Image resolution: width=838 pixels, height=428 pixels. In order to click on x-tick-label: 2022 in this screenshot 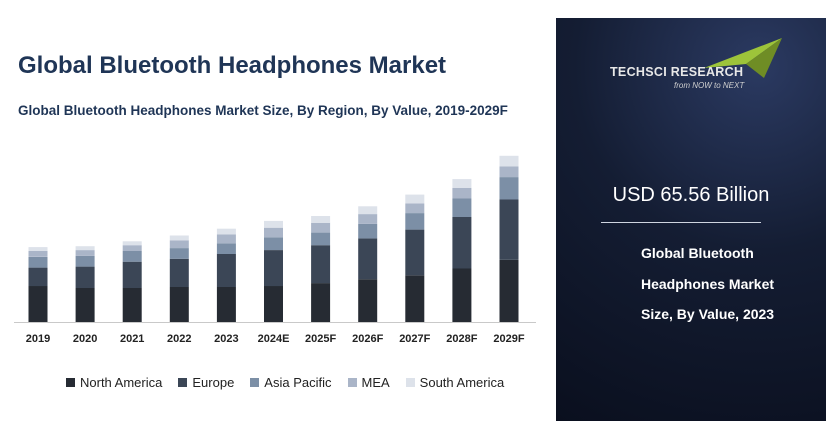, I will do `click(179, 339)`.